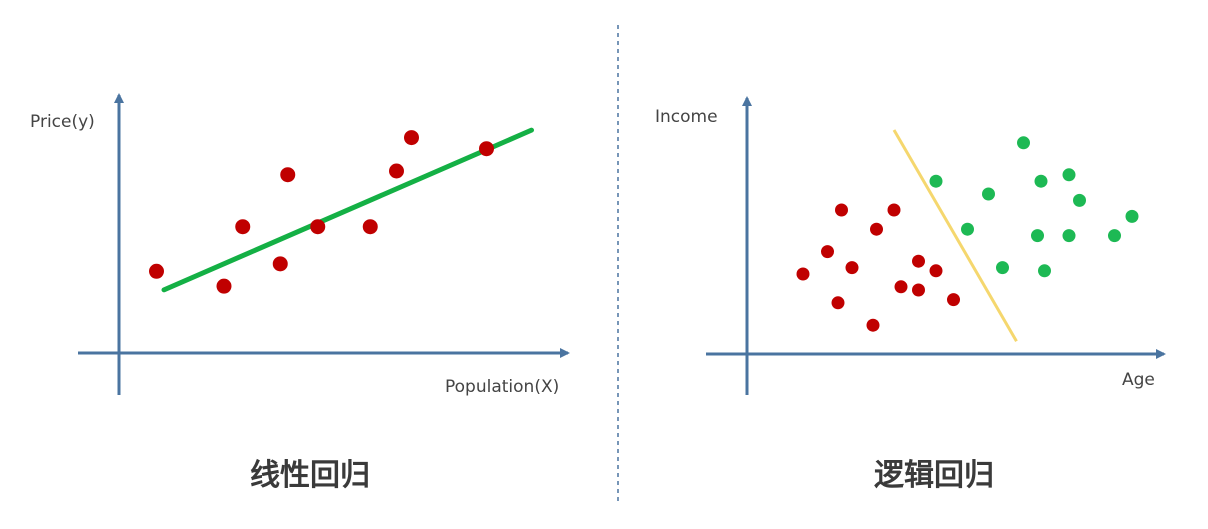  I want to click on linear-regression-title: 线性回归, so click(310, 475).